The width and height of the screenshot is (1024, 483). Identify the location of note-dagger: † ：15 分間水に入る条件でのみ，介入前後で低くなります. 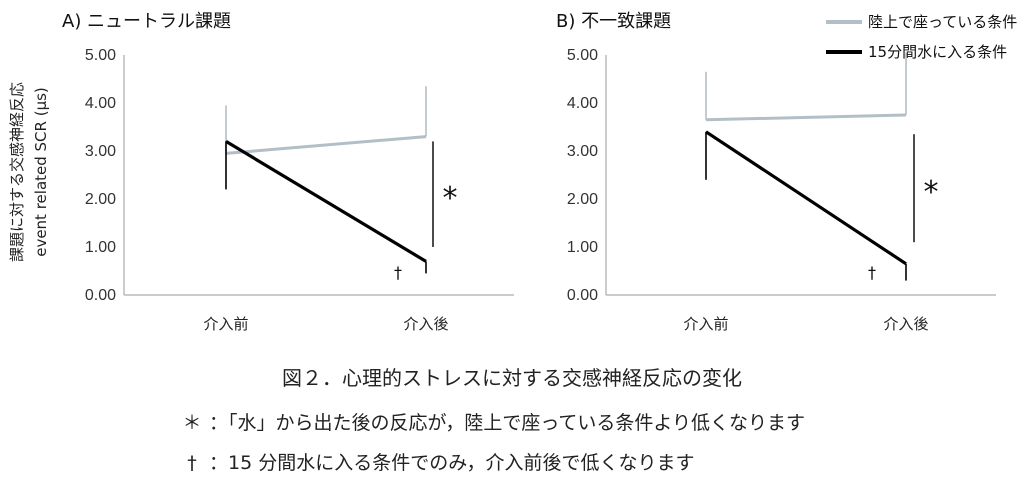
(434, 461).